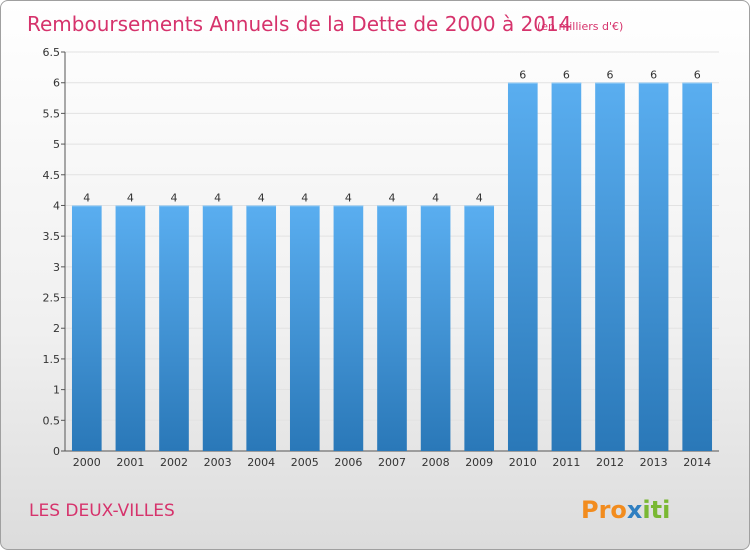 The image size is (750, 550). What do you see at coordinates (697, 462) in the screenshot?
I see `x-tick-label: 2014` at bounding box center [697, 462].